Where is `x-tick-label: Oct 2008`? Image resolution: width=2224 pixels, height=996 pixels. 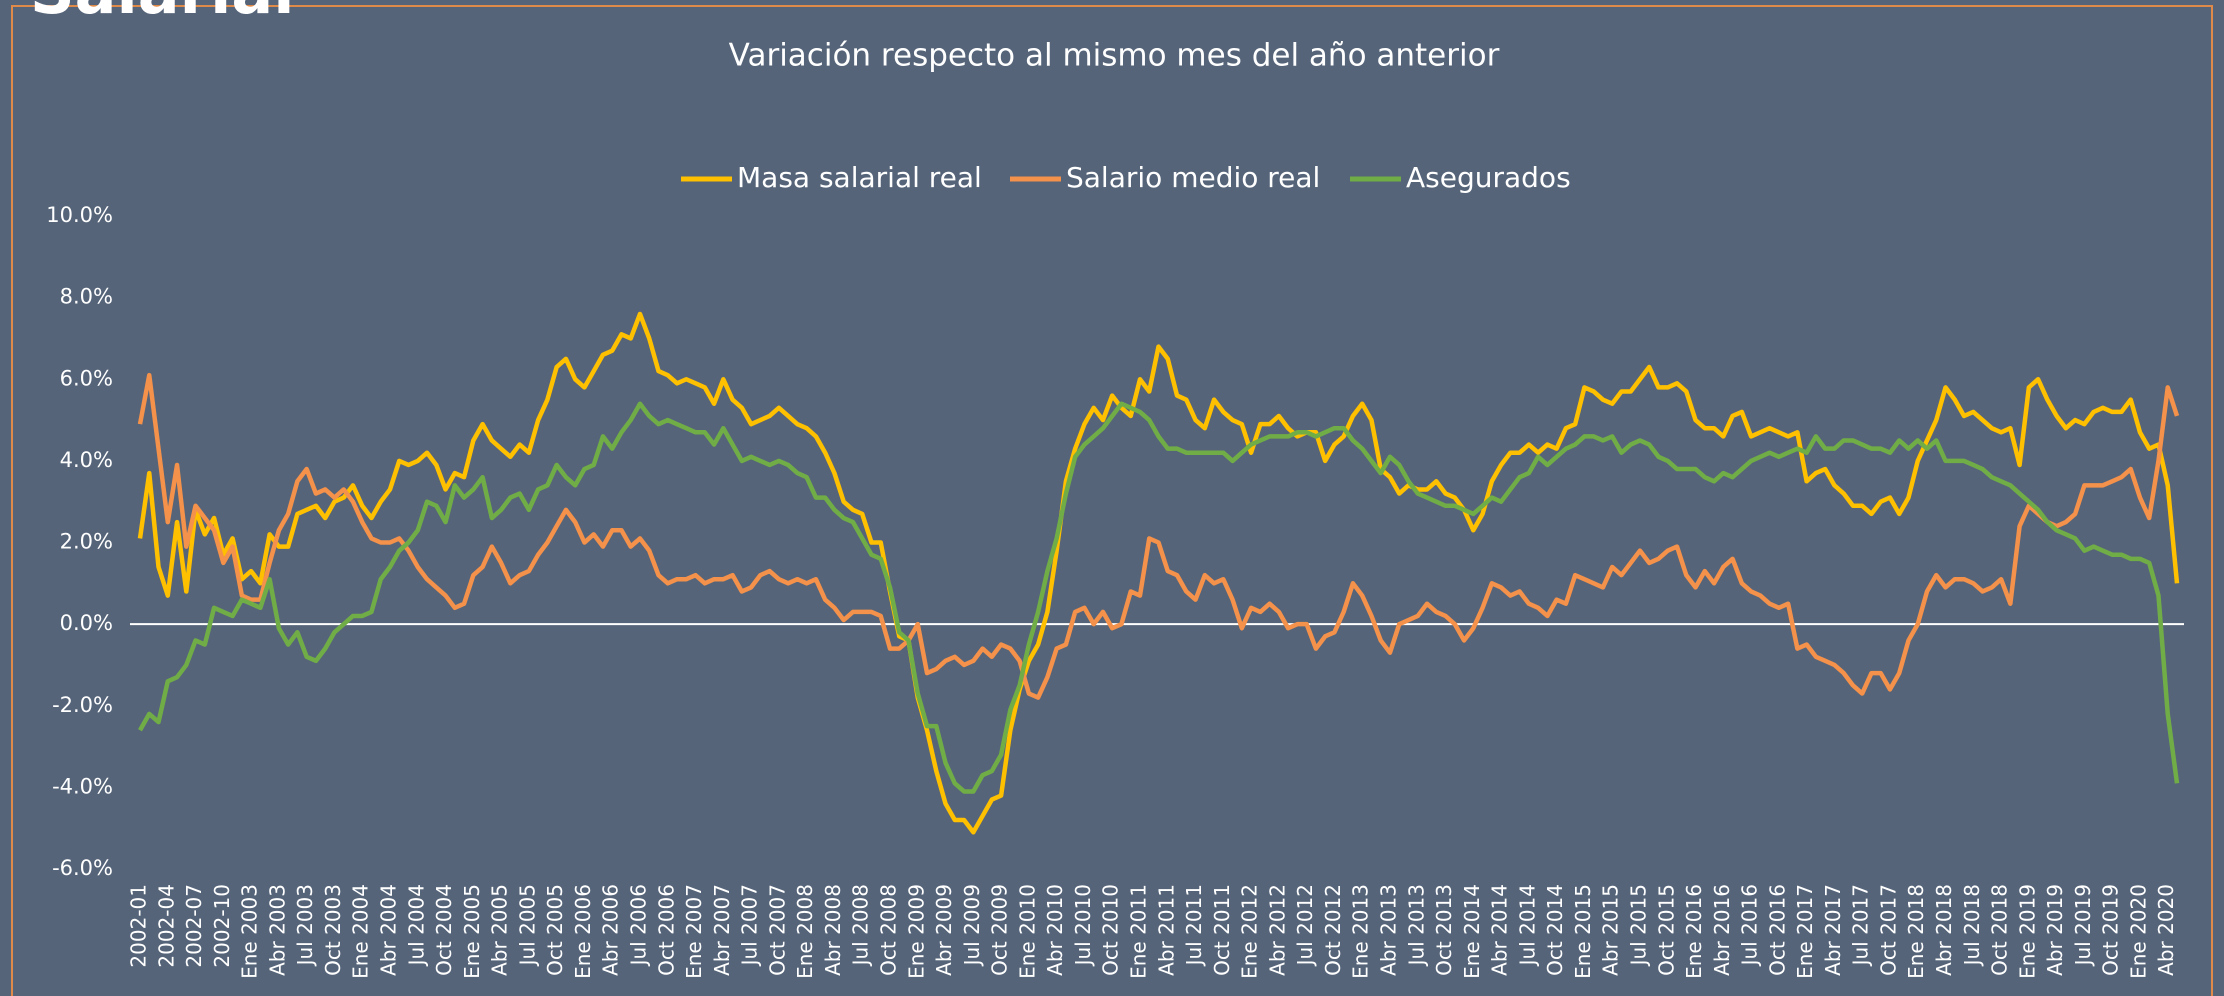 x-tick-label: Oct 2008 is located at coordinates (888, 930).